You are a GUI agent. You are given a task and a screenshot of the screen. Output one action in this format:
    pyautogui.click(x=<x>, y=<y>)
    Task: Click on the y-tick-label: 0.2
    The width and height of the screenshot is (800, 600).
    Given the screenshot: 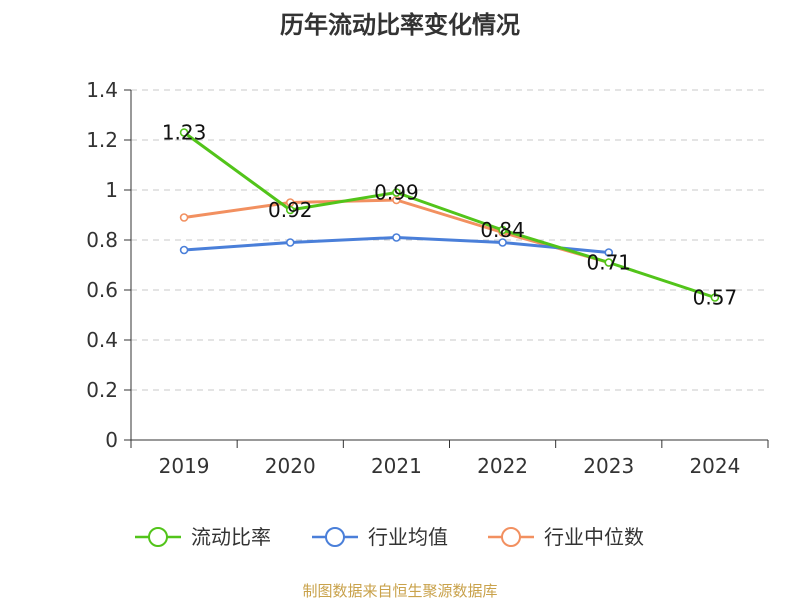 What is the action you would take?
    pyautogui.click(x=102, y=390)
    